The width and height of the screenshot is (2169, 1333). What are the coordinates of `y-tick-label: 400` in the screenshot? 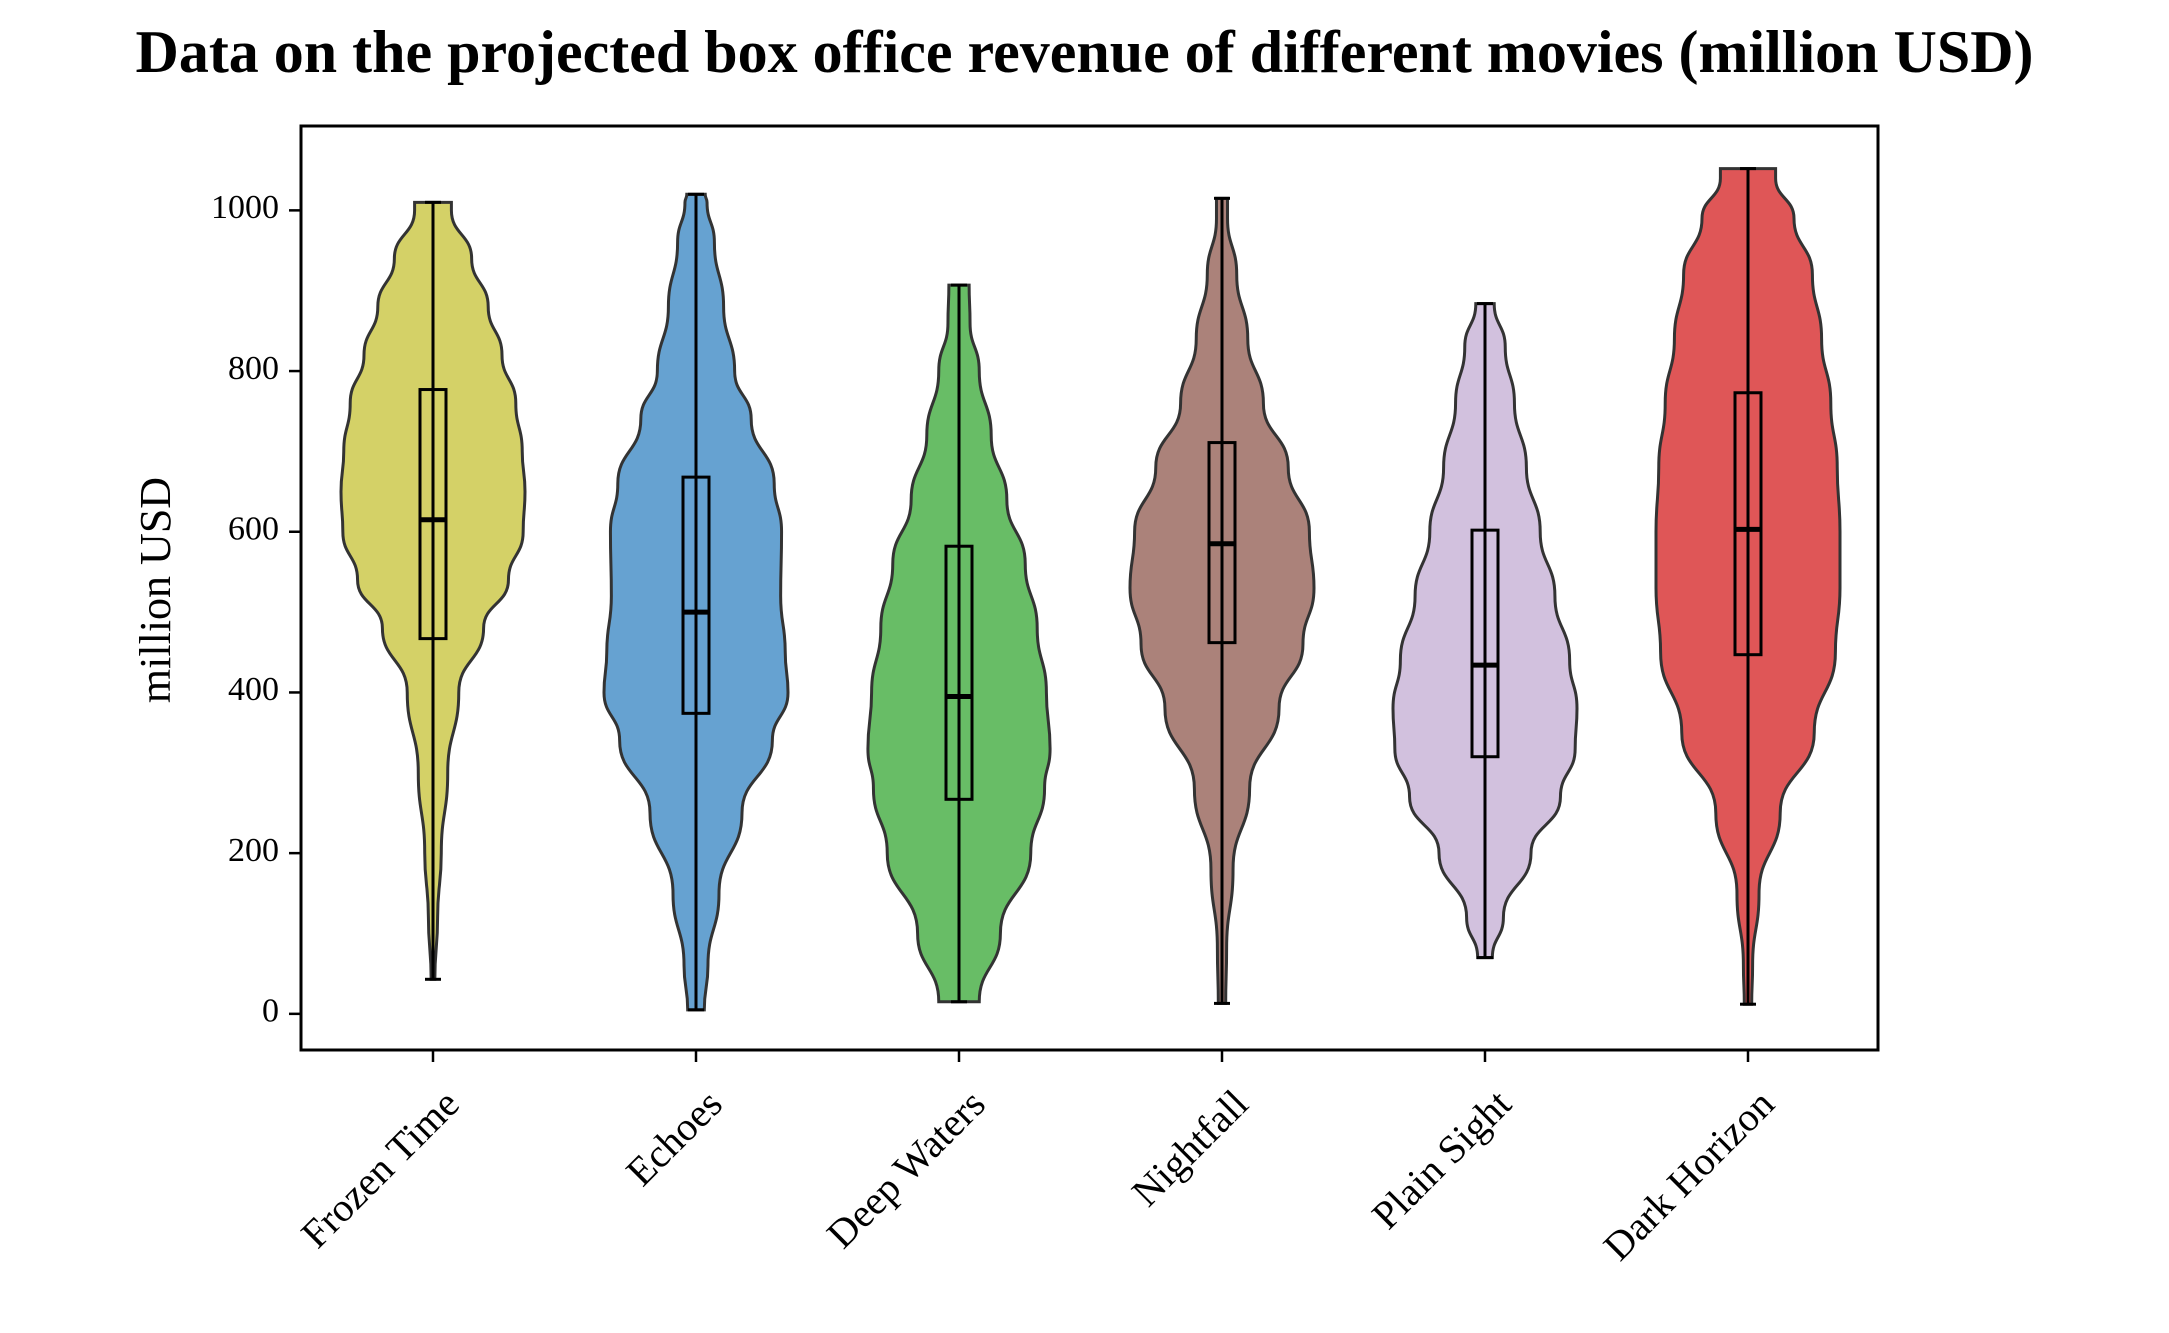 It's located at (253, 689).